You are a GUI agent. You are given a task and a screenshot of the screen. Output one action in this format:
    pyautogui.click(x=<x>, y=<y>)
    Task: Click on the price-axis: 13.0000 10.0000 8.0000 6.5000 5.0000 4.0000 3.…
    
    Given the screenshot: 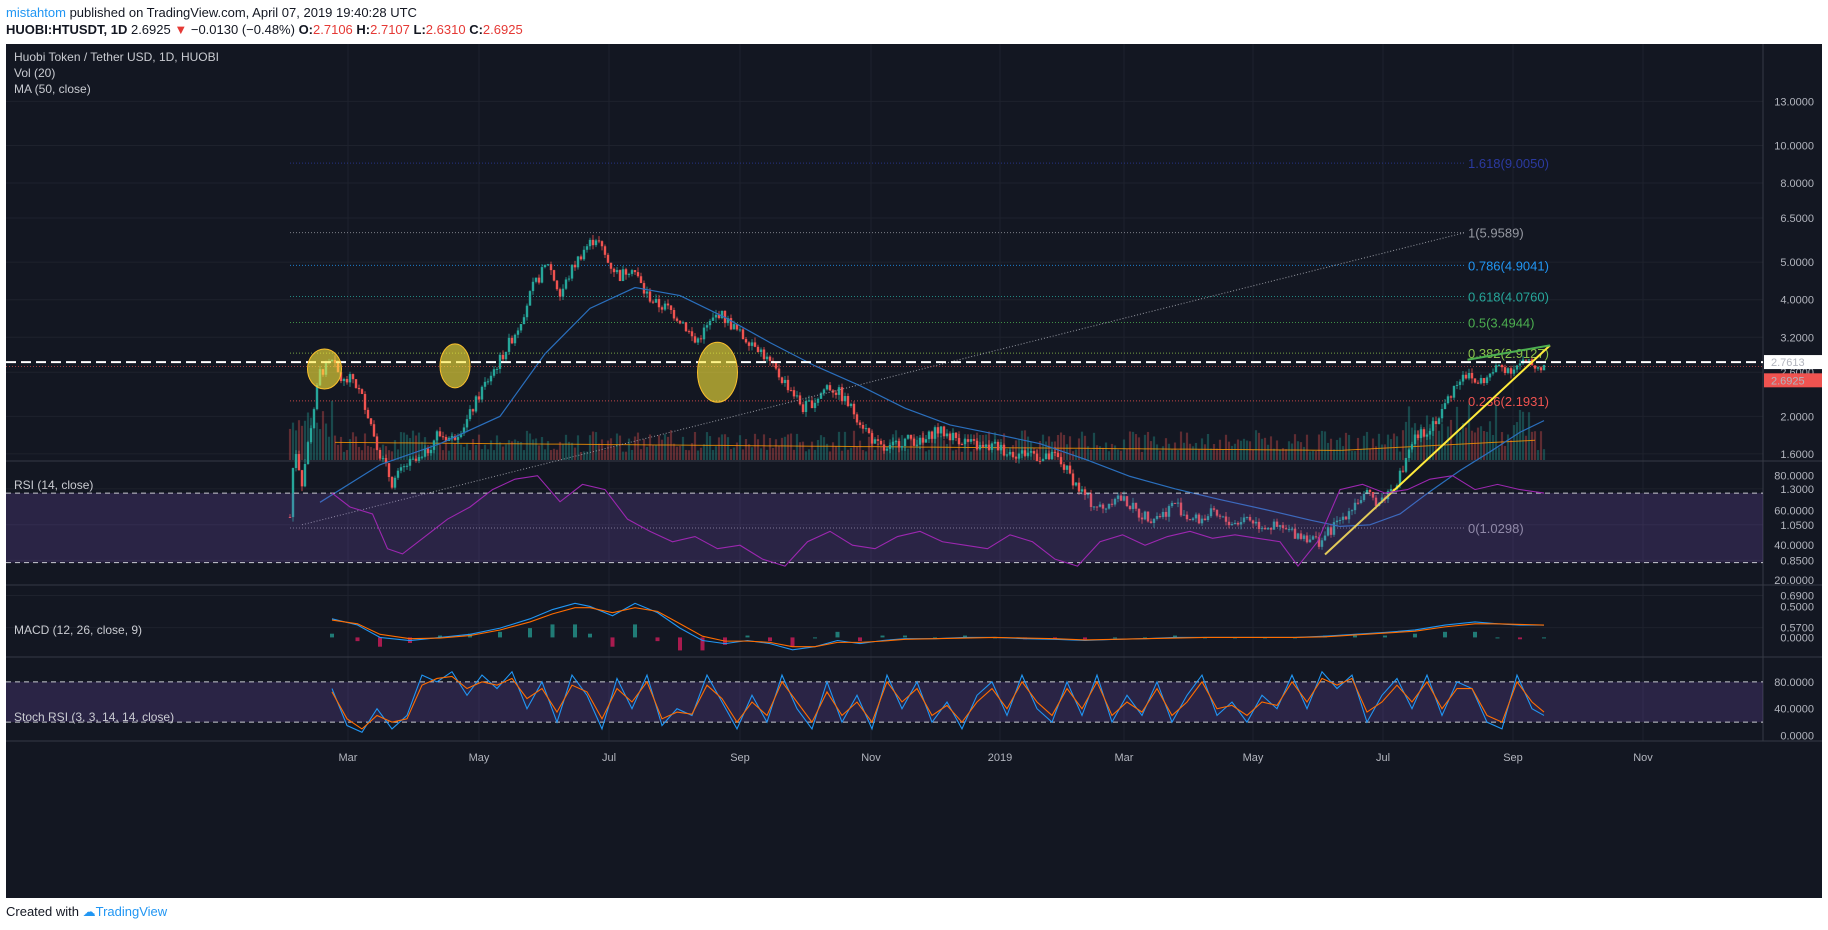 What is the action you would take?
    pyautogui.click(x=1793, y=419)
    